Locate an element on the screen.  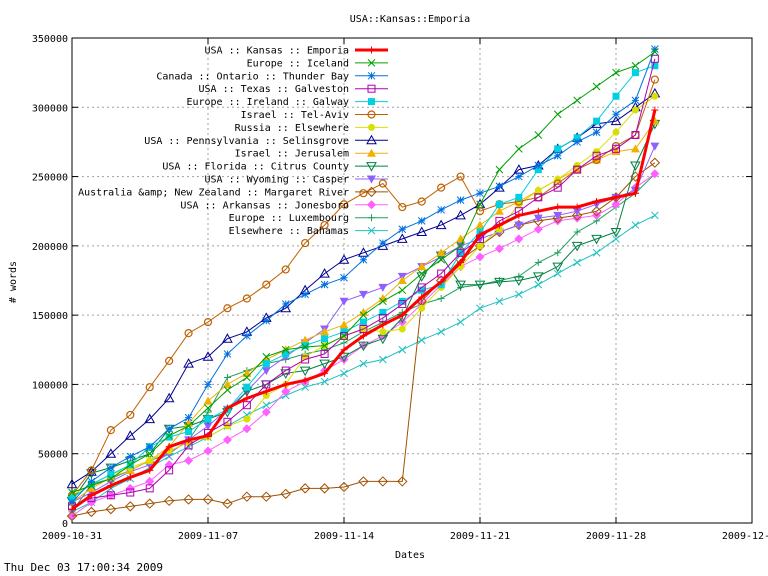
legend-label: Europe :: Ireland :: Galway is located at coordinates (267, 102).